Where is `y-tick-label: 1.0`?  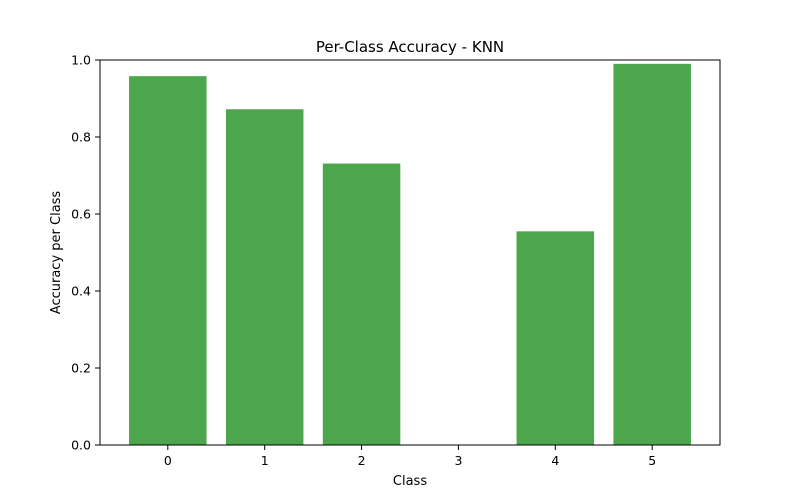
y-tick-label: 1.0 is located at coordinates (81, 60).